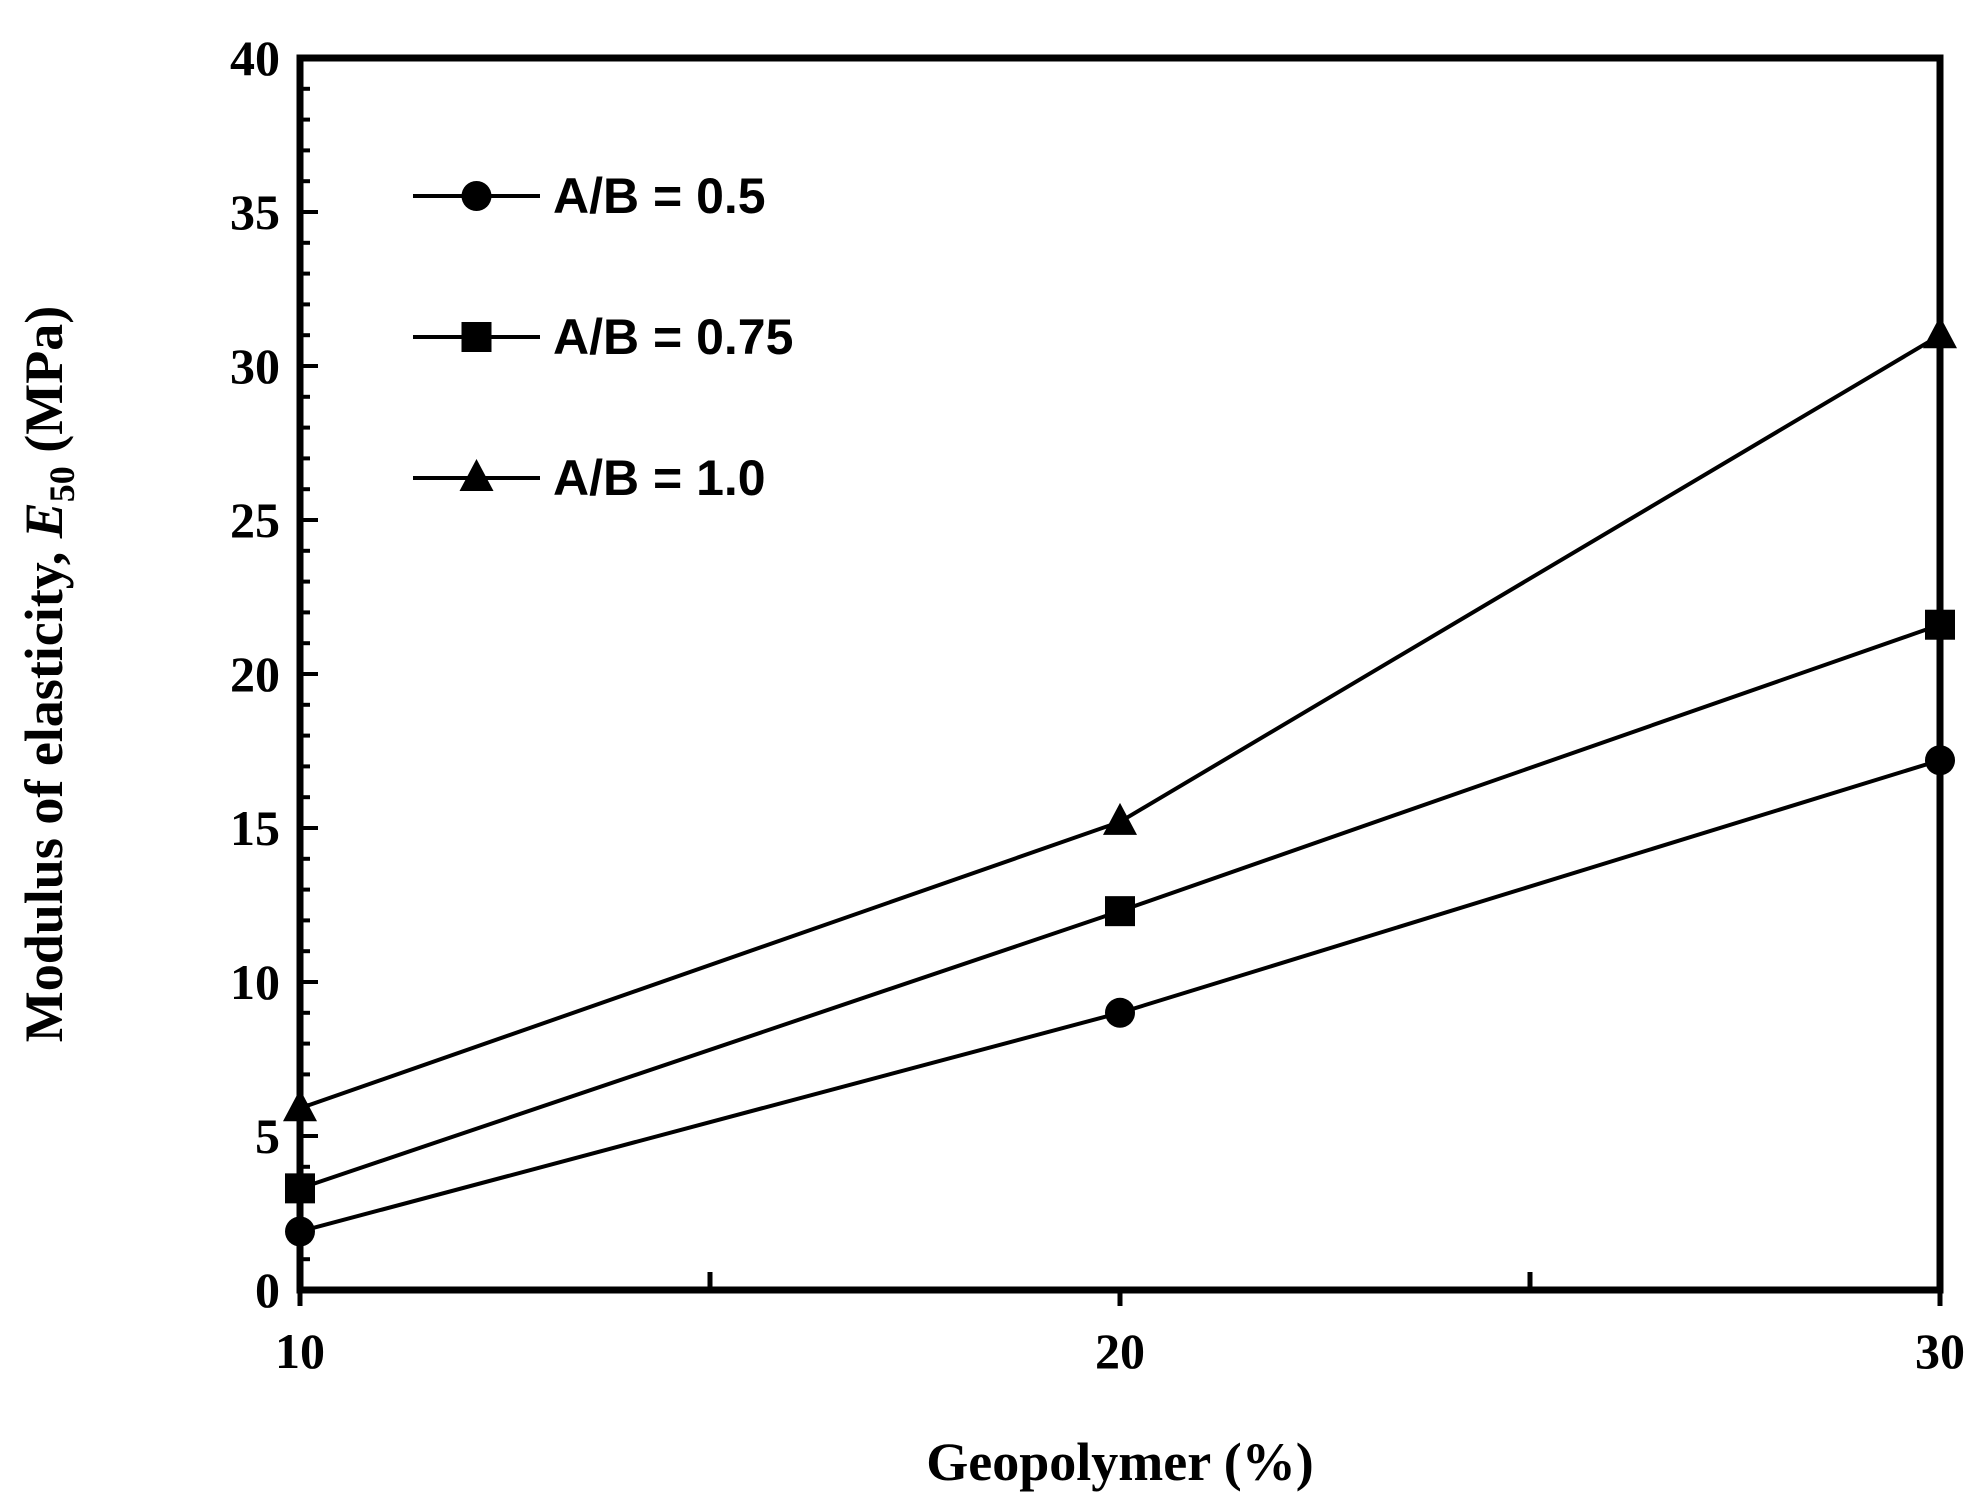  I want to click on legend-item: A/B = 1.0, so click(589, 478).